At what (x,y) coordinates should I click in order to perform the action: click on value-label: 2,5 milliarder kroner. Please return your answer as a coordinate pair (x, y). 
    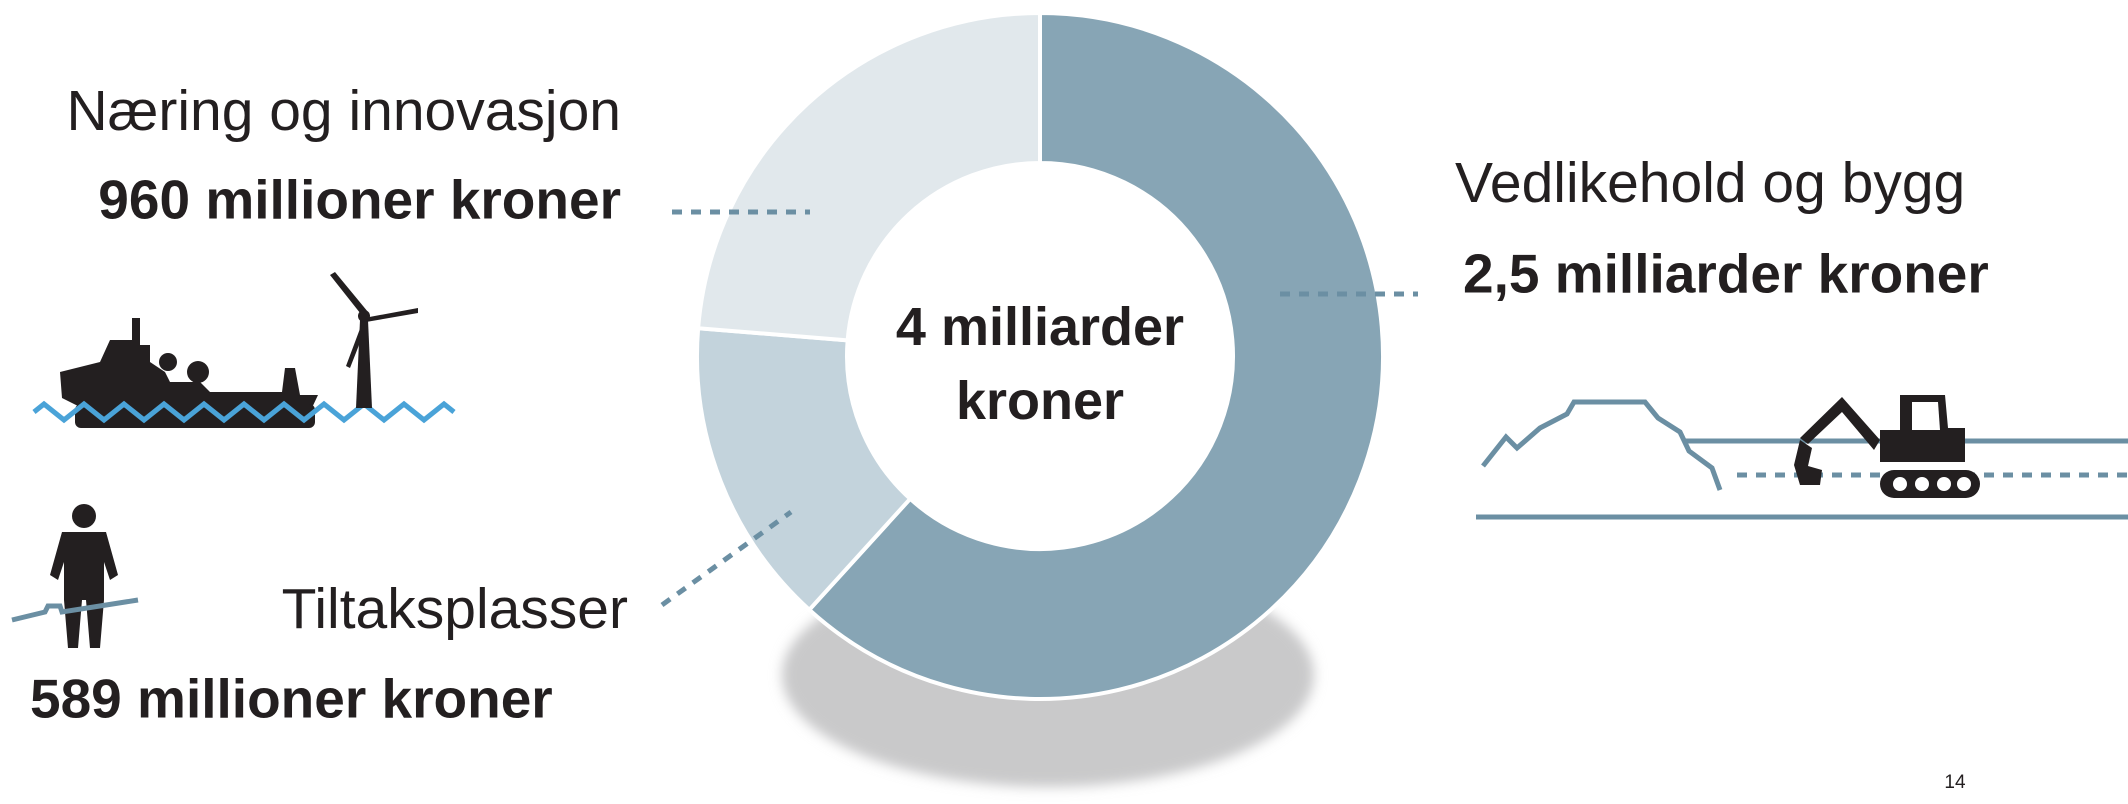
    Looking at the image, I should click on (1726, 274).